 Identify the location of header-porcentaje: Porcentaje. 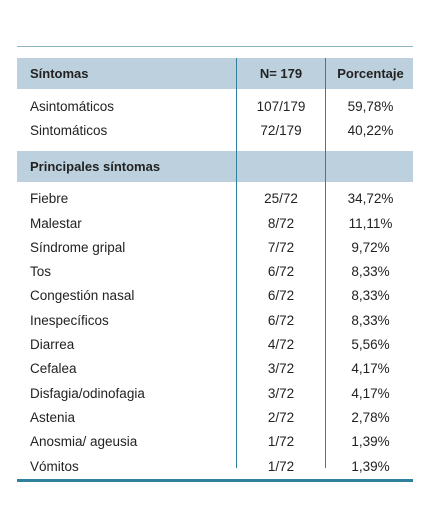
(370, 73).